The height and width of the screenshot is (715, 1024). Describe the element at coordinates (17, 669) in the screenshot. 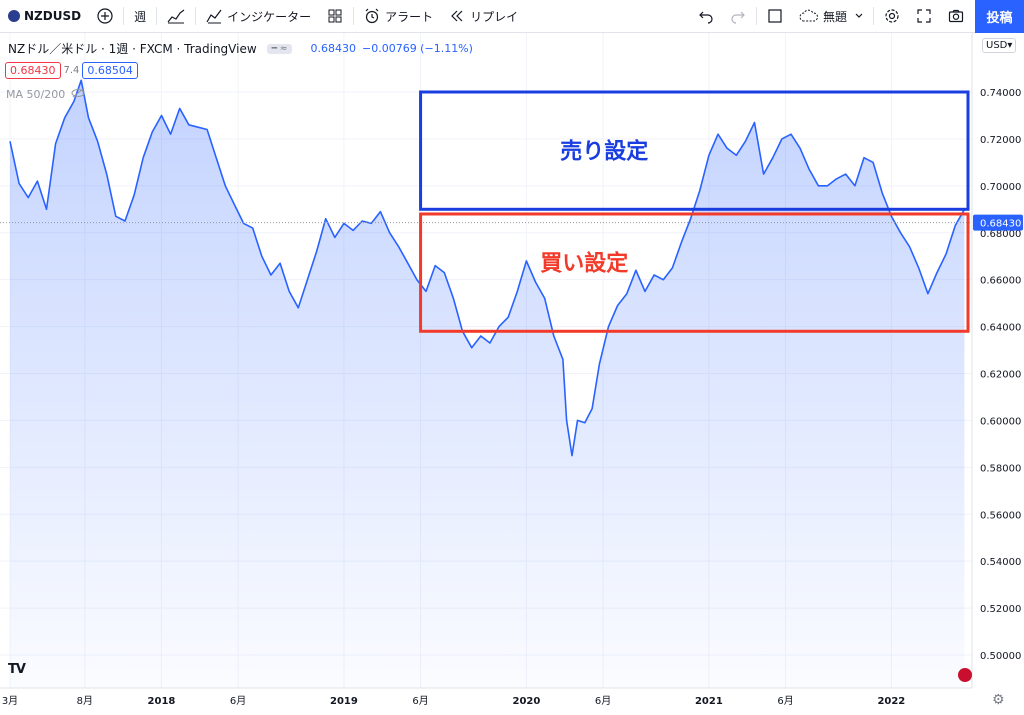

I see `tradingview-logo: TV` at that location.